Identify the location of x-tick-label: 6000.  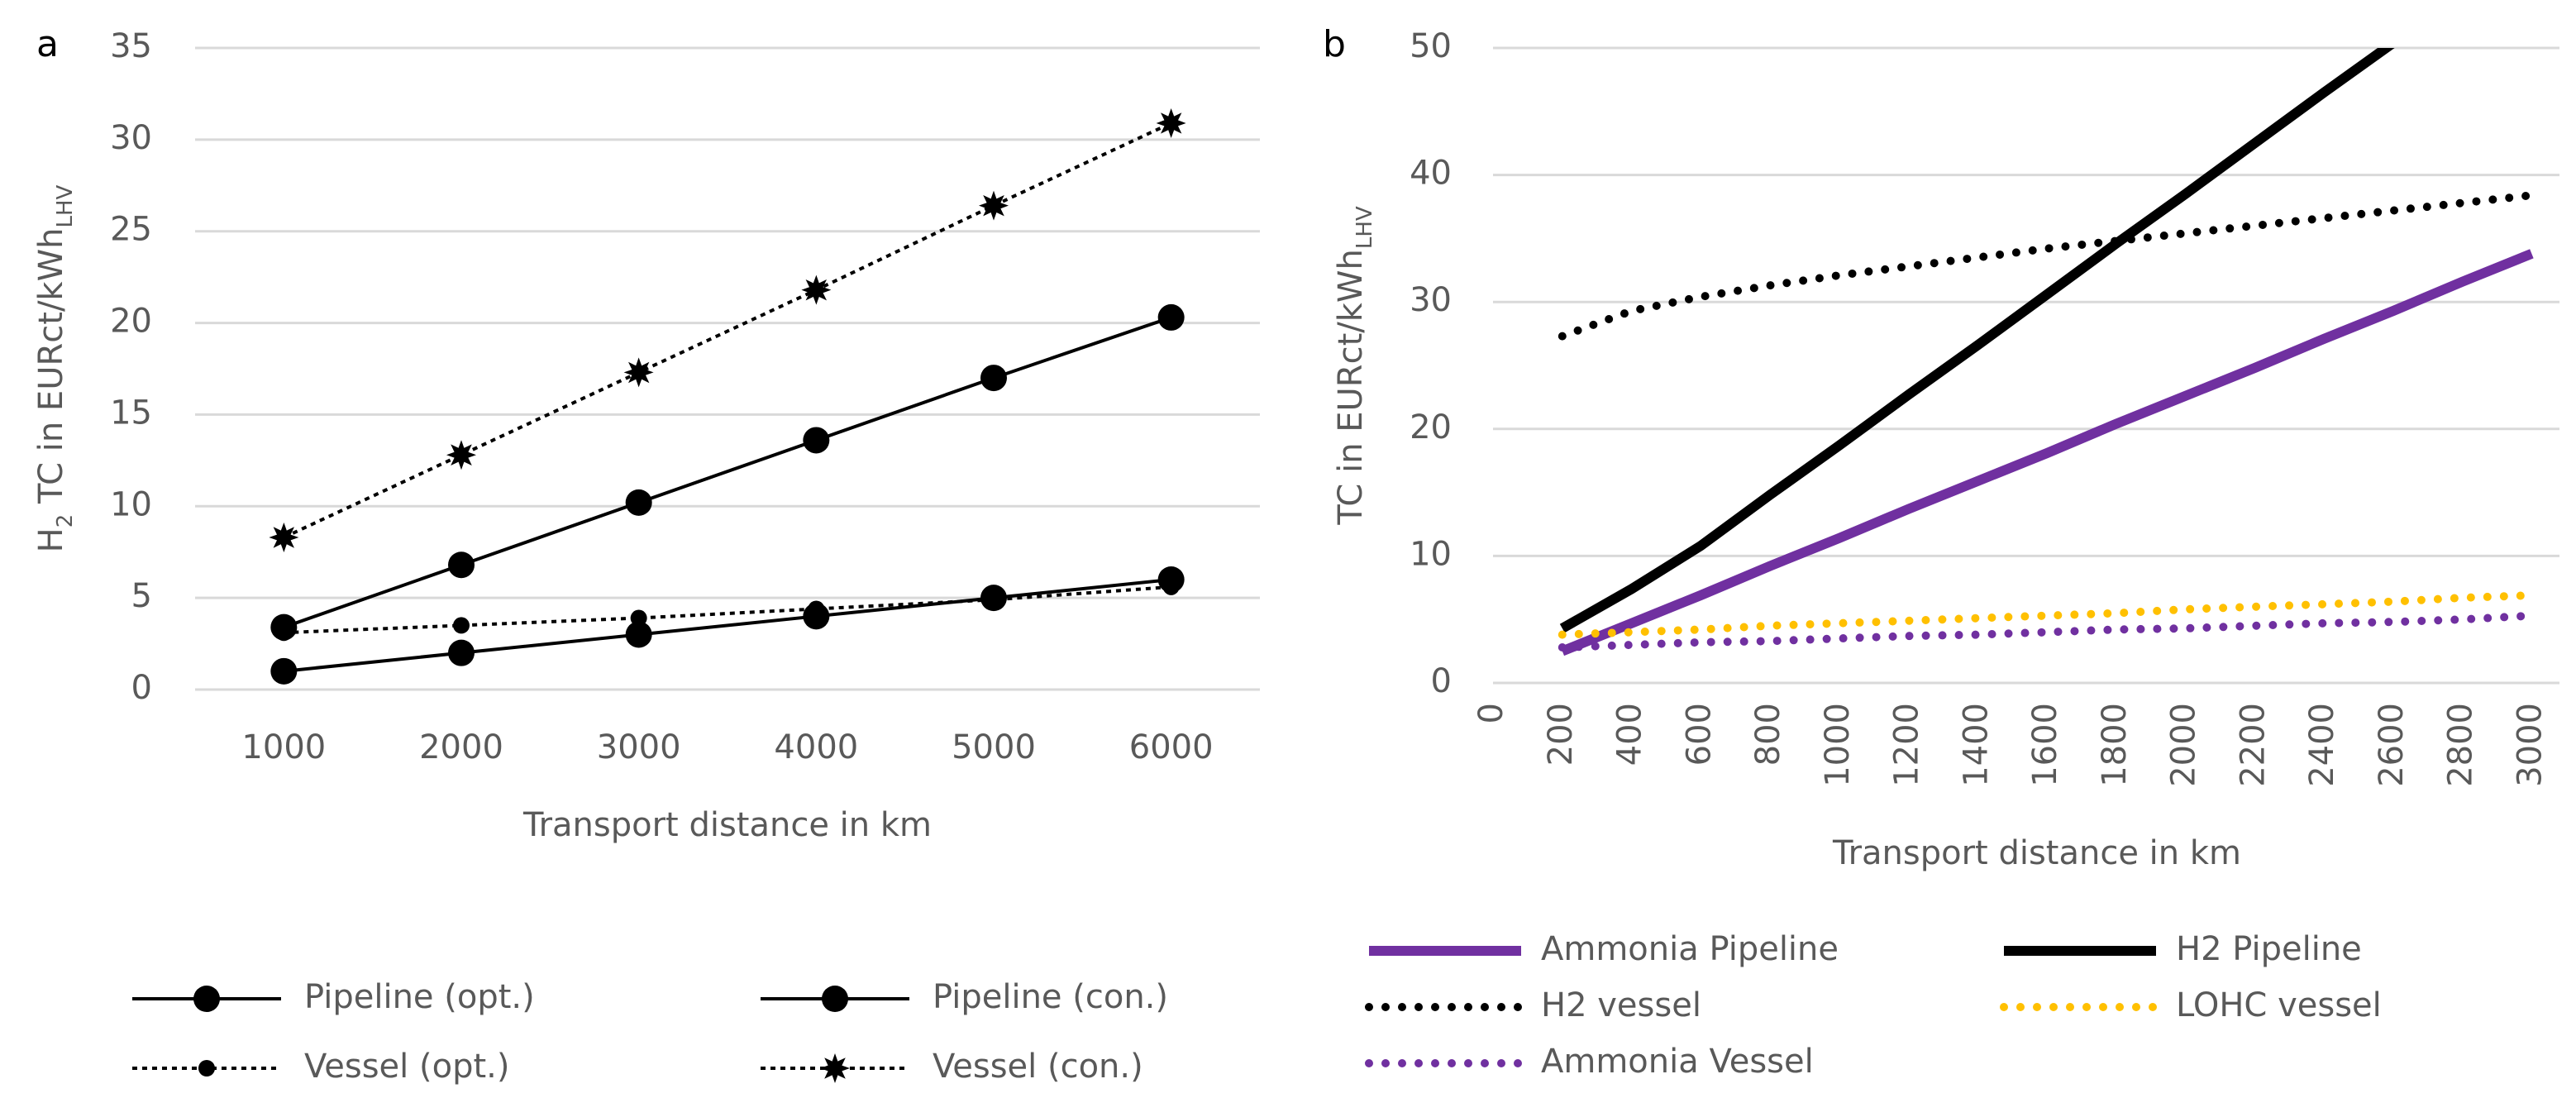
(1171, 747).